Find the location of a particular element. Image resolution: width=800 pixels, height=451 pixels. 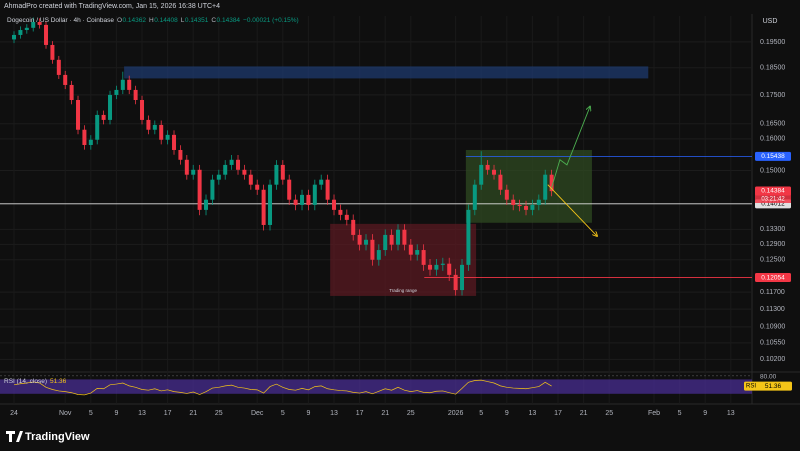

x-tick-label: Feb is located at coordinates (654, 413).